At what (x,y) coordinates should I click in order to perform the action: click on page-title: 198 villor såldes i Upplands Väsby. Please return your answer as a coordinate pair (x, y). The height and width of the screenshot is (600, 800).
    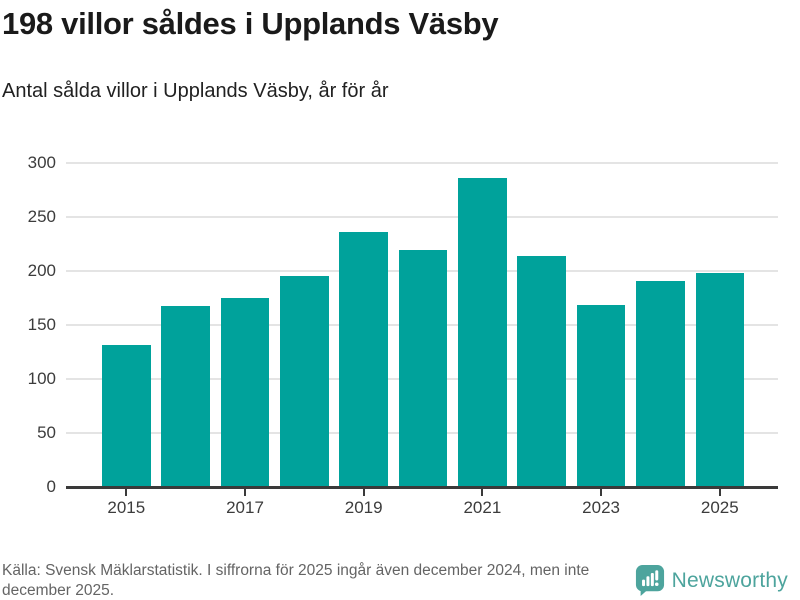
    Looking at the image, I should click on (250, 23).